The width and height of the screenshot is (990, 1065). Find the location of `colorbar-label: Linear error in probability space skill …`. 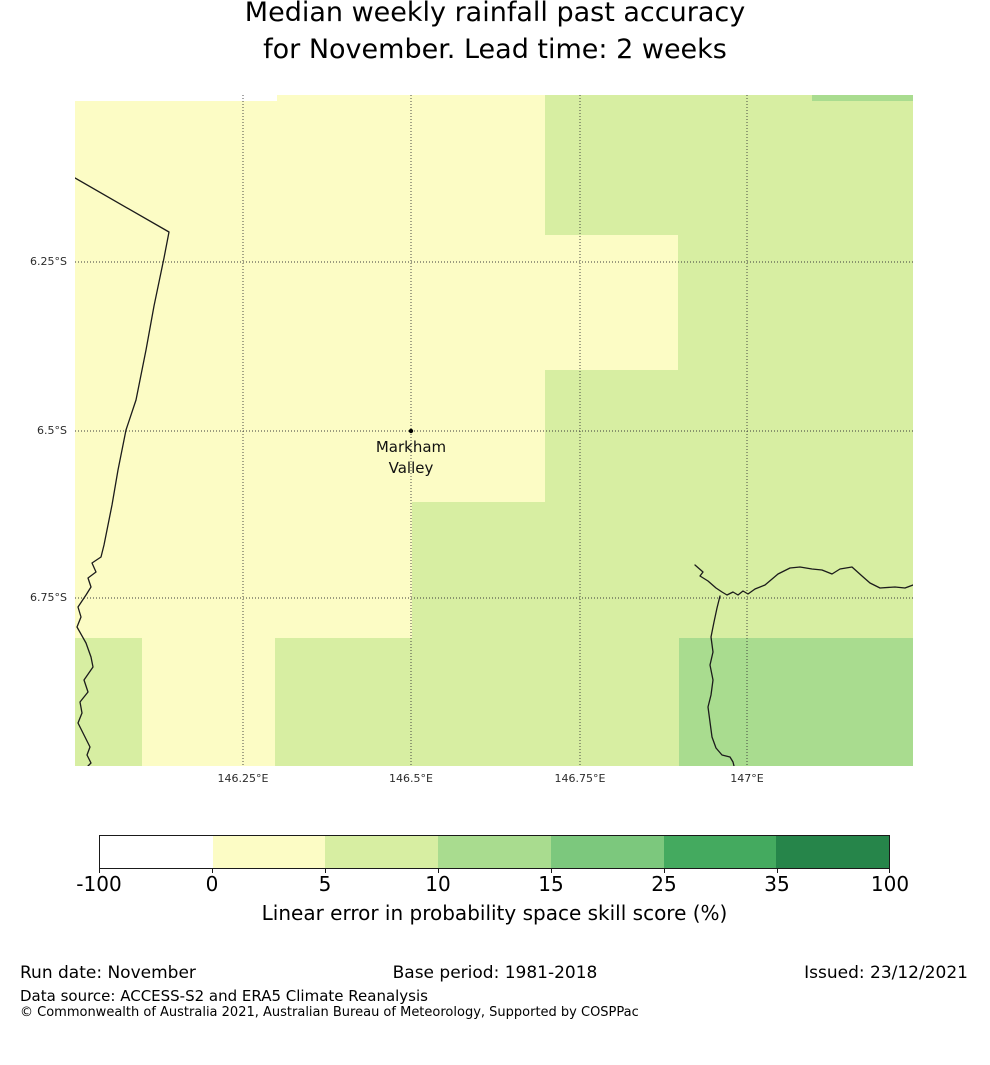

colorbar-label: Linear error in probability space skill … is located at coordinates (494, 913).